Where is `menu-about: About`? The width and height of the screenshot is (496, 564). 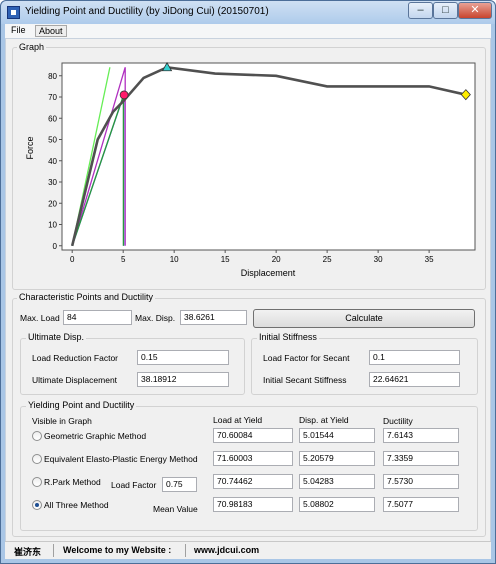
menu-about: About is located at coordinates (51, 31).